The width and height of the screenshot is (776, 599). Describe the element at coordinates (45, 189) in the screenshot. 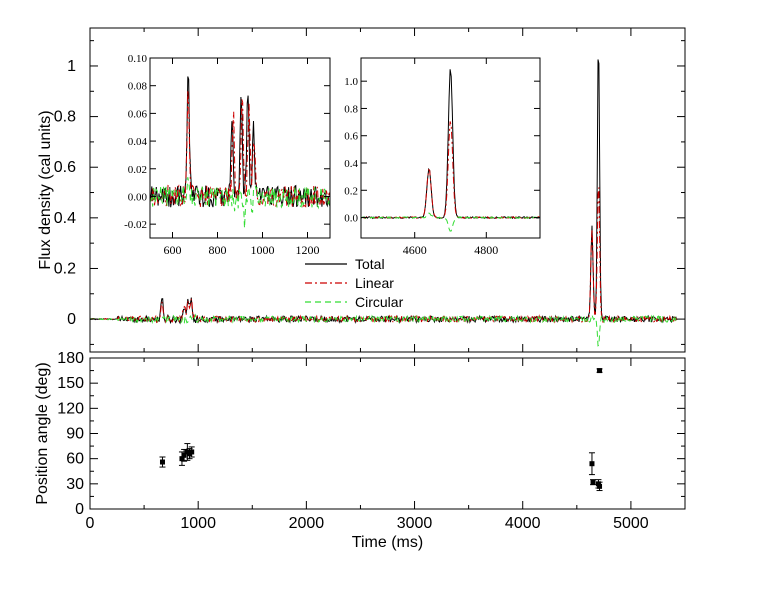

I see `main-ylabel: Flux density (cal units)` at that location.